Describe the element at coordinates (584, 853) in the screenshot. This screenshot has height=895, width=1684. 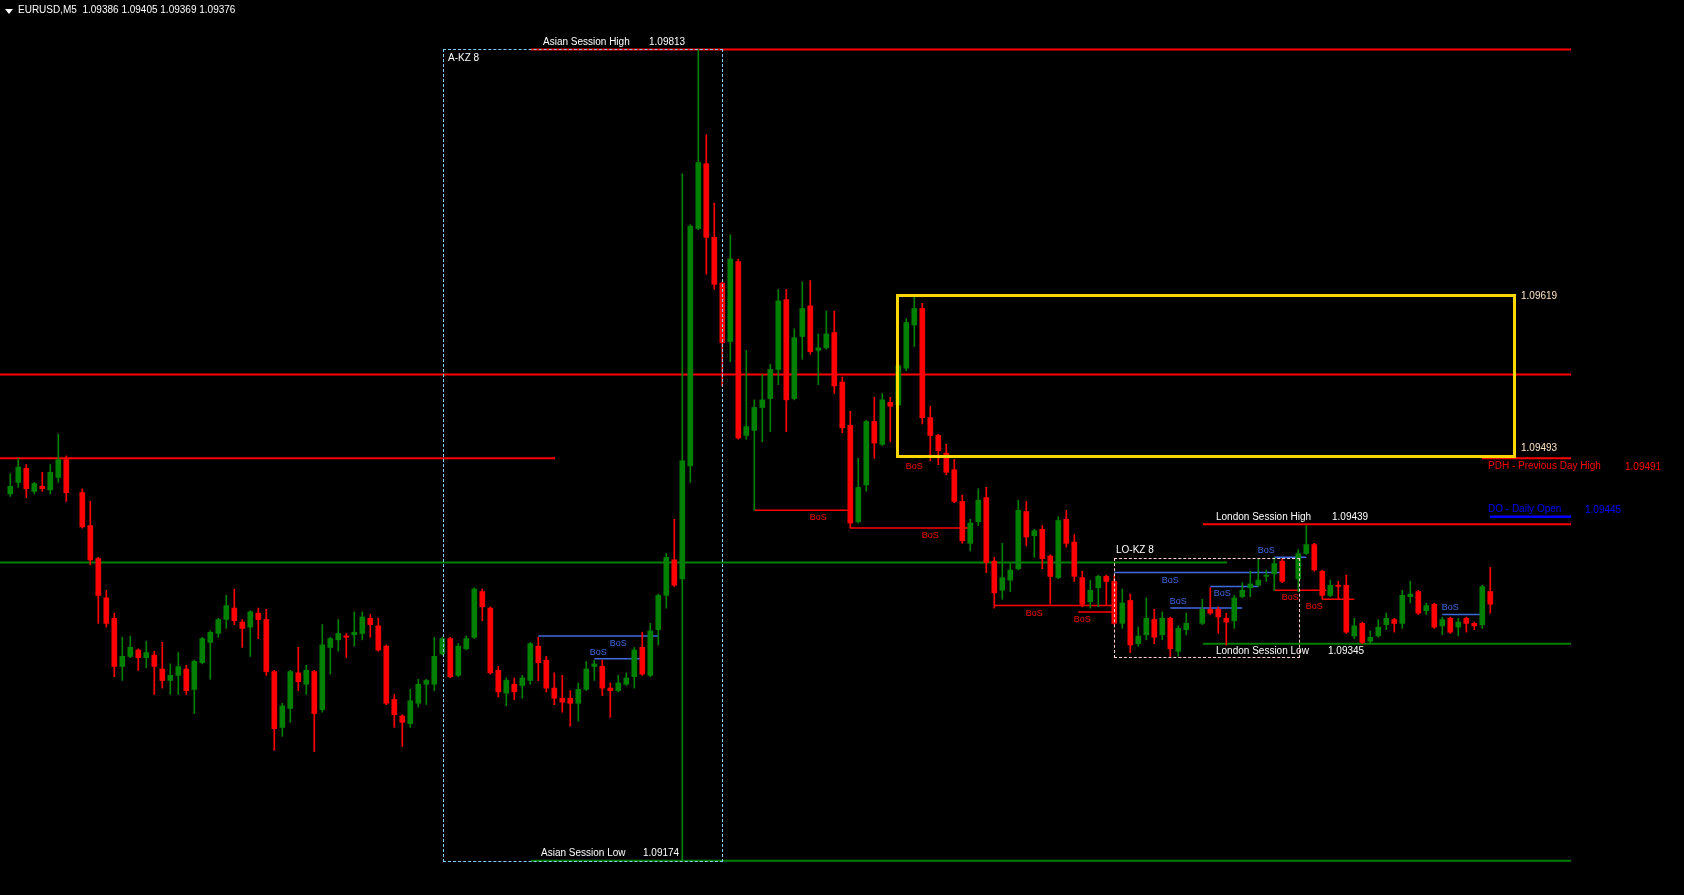
I see `ref-line-label: Asian Session Low` at that location.